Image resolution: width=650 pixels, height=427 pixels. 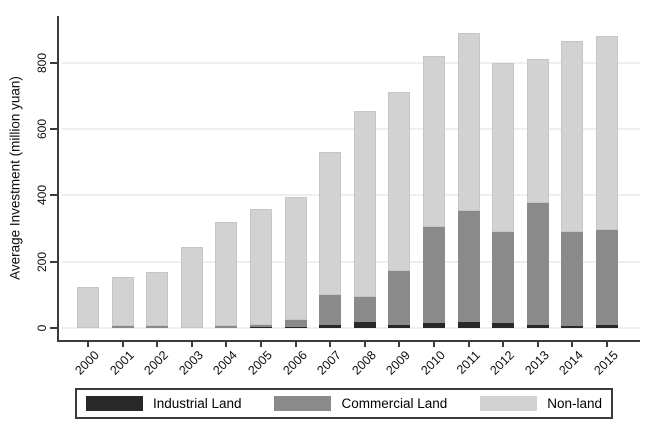 I want to click on x-tick-2002, so click(x=157, y=344).